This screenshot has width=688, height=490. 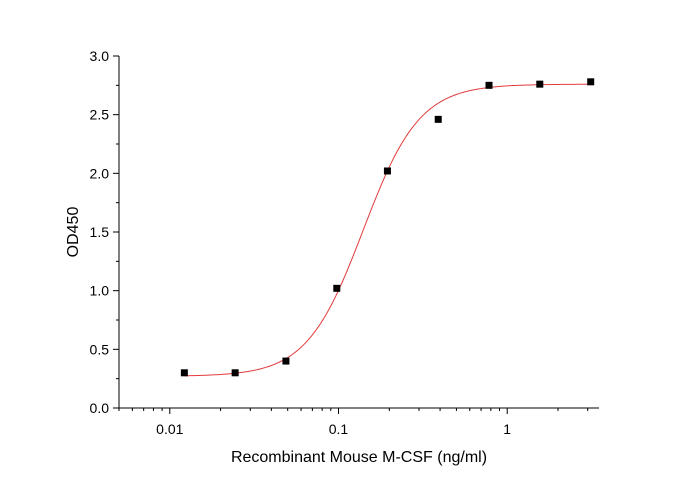 What do you see at coordinates (73, 232) in the screenshot?
I see `y-axis-title: OD450` at bounding box center [73, 232].